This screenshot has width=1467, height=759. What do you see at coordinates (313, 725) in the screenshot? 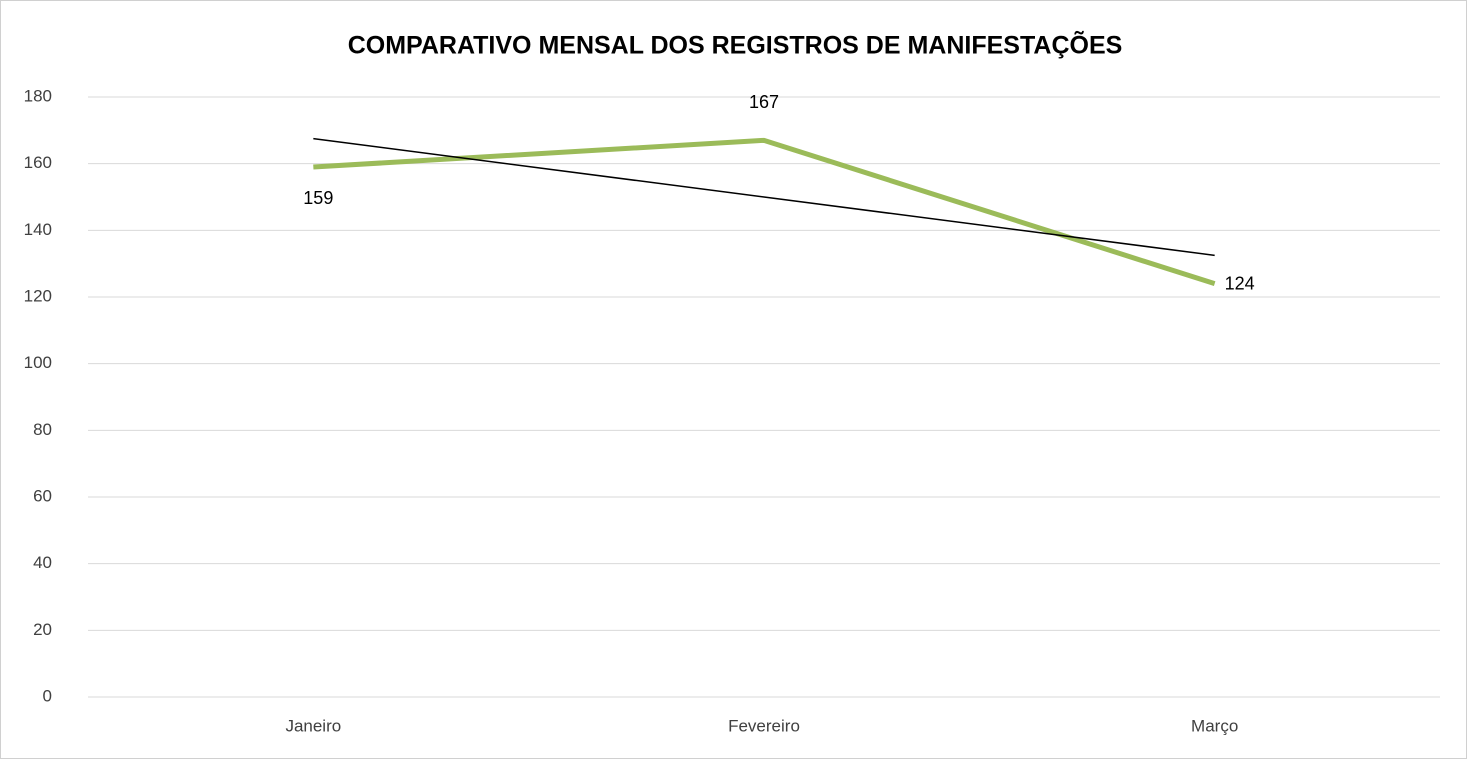
I see `x-tick-label: Janeiro` at bounding box center [313, 725].